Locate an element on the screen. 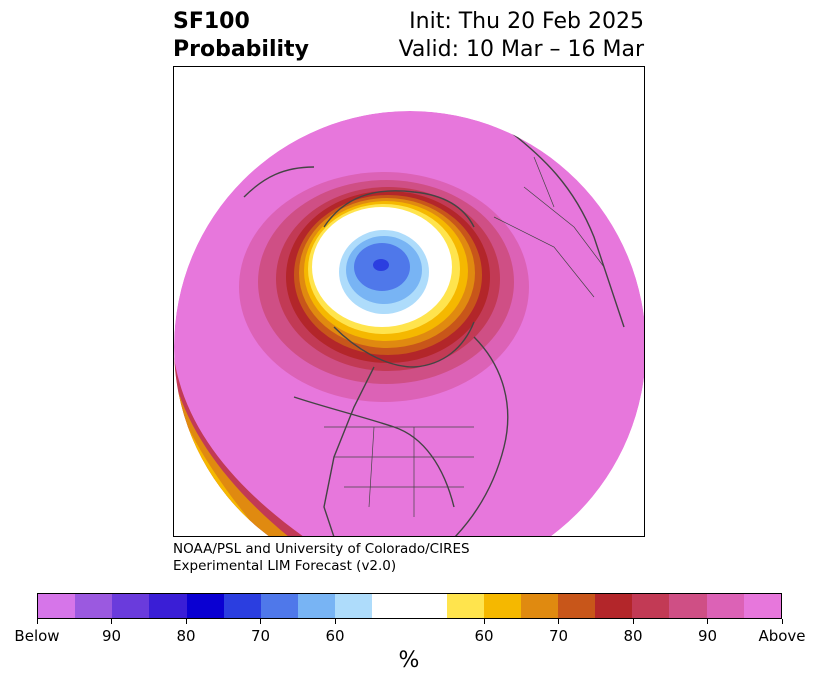 The height and width of the screenshot is (686, 819). title-variable: SF100 is located at coordinates (211, 21).